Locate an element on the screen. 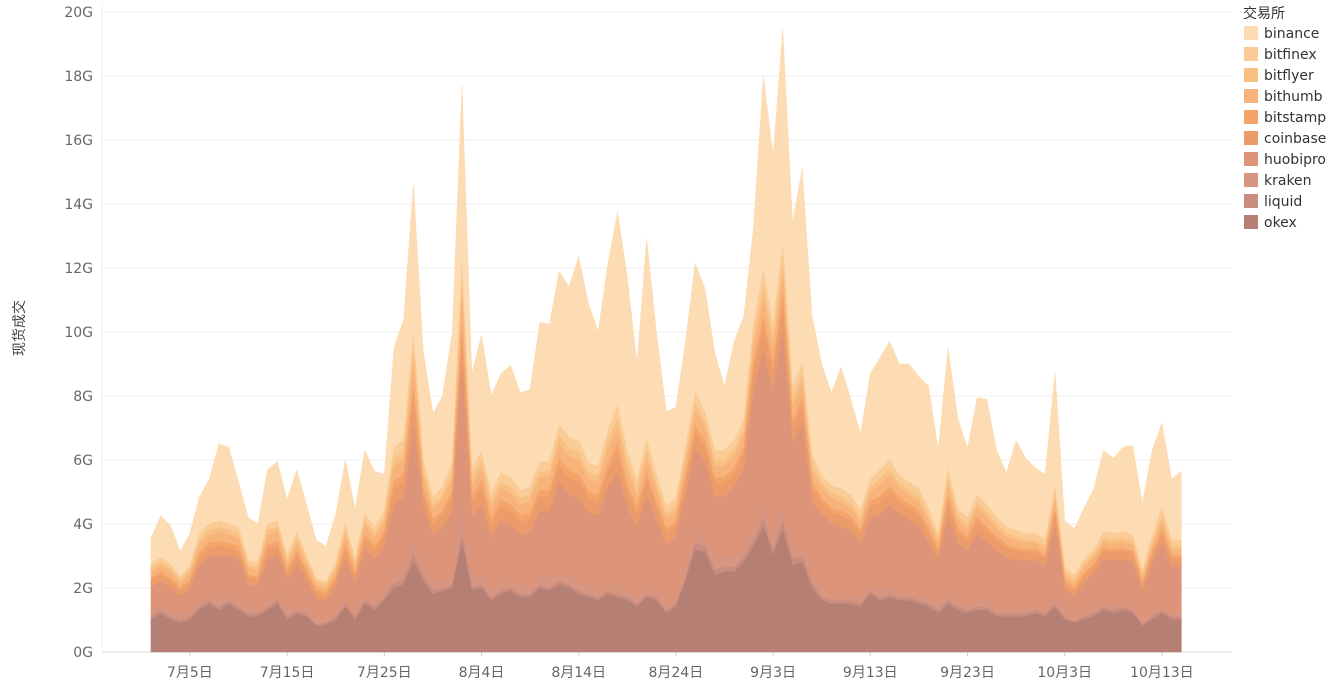  y-tick-label: 18G is located at coordinates (78, 77).